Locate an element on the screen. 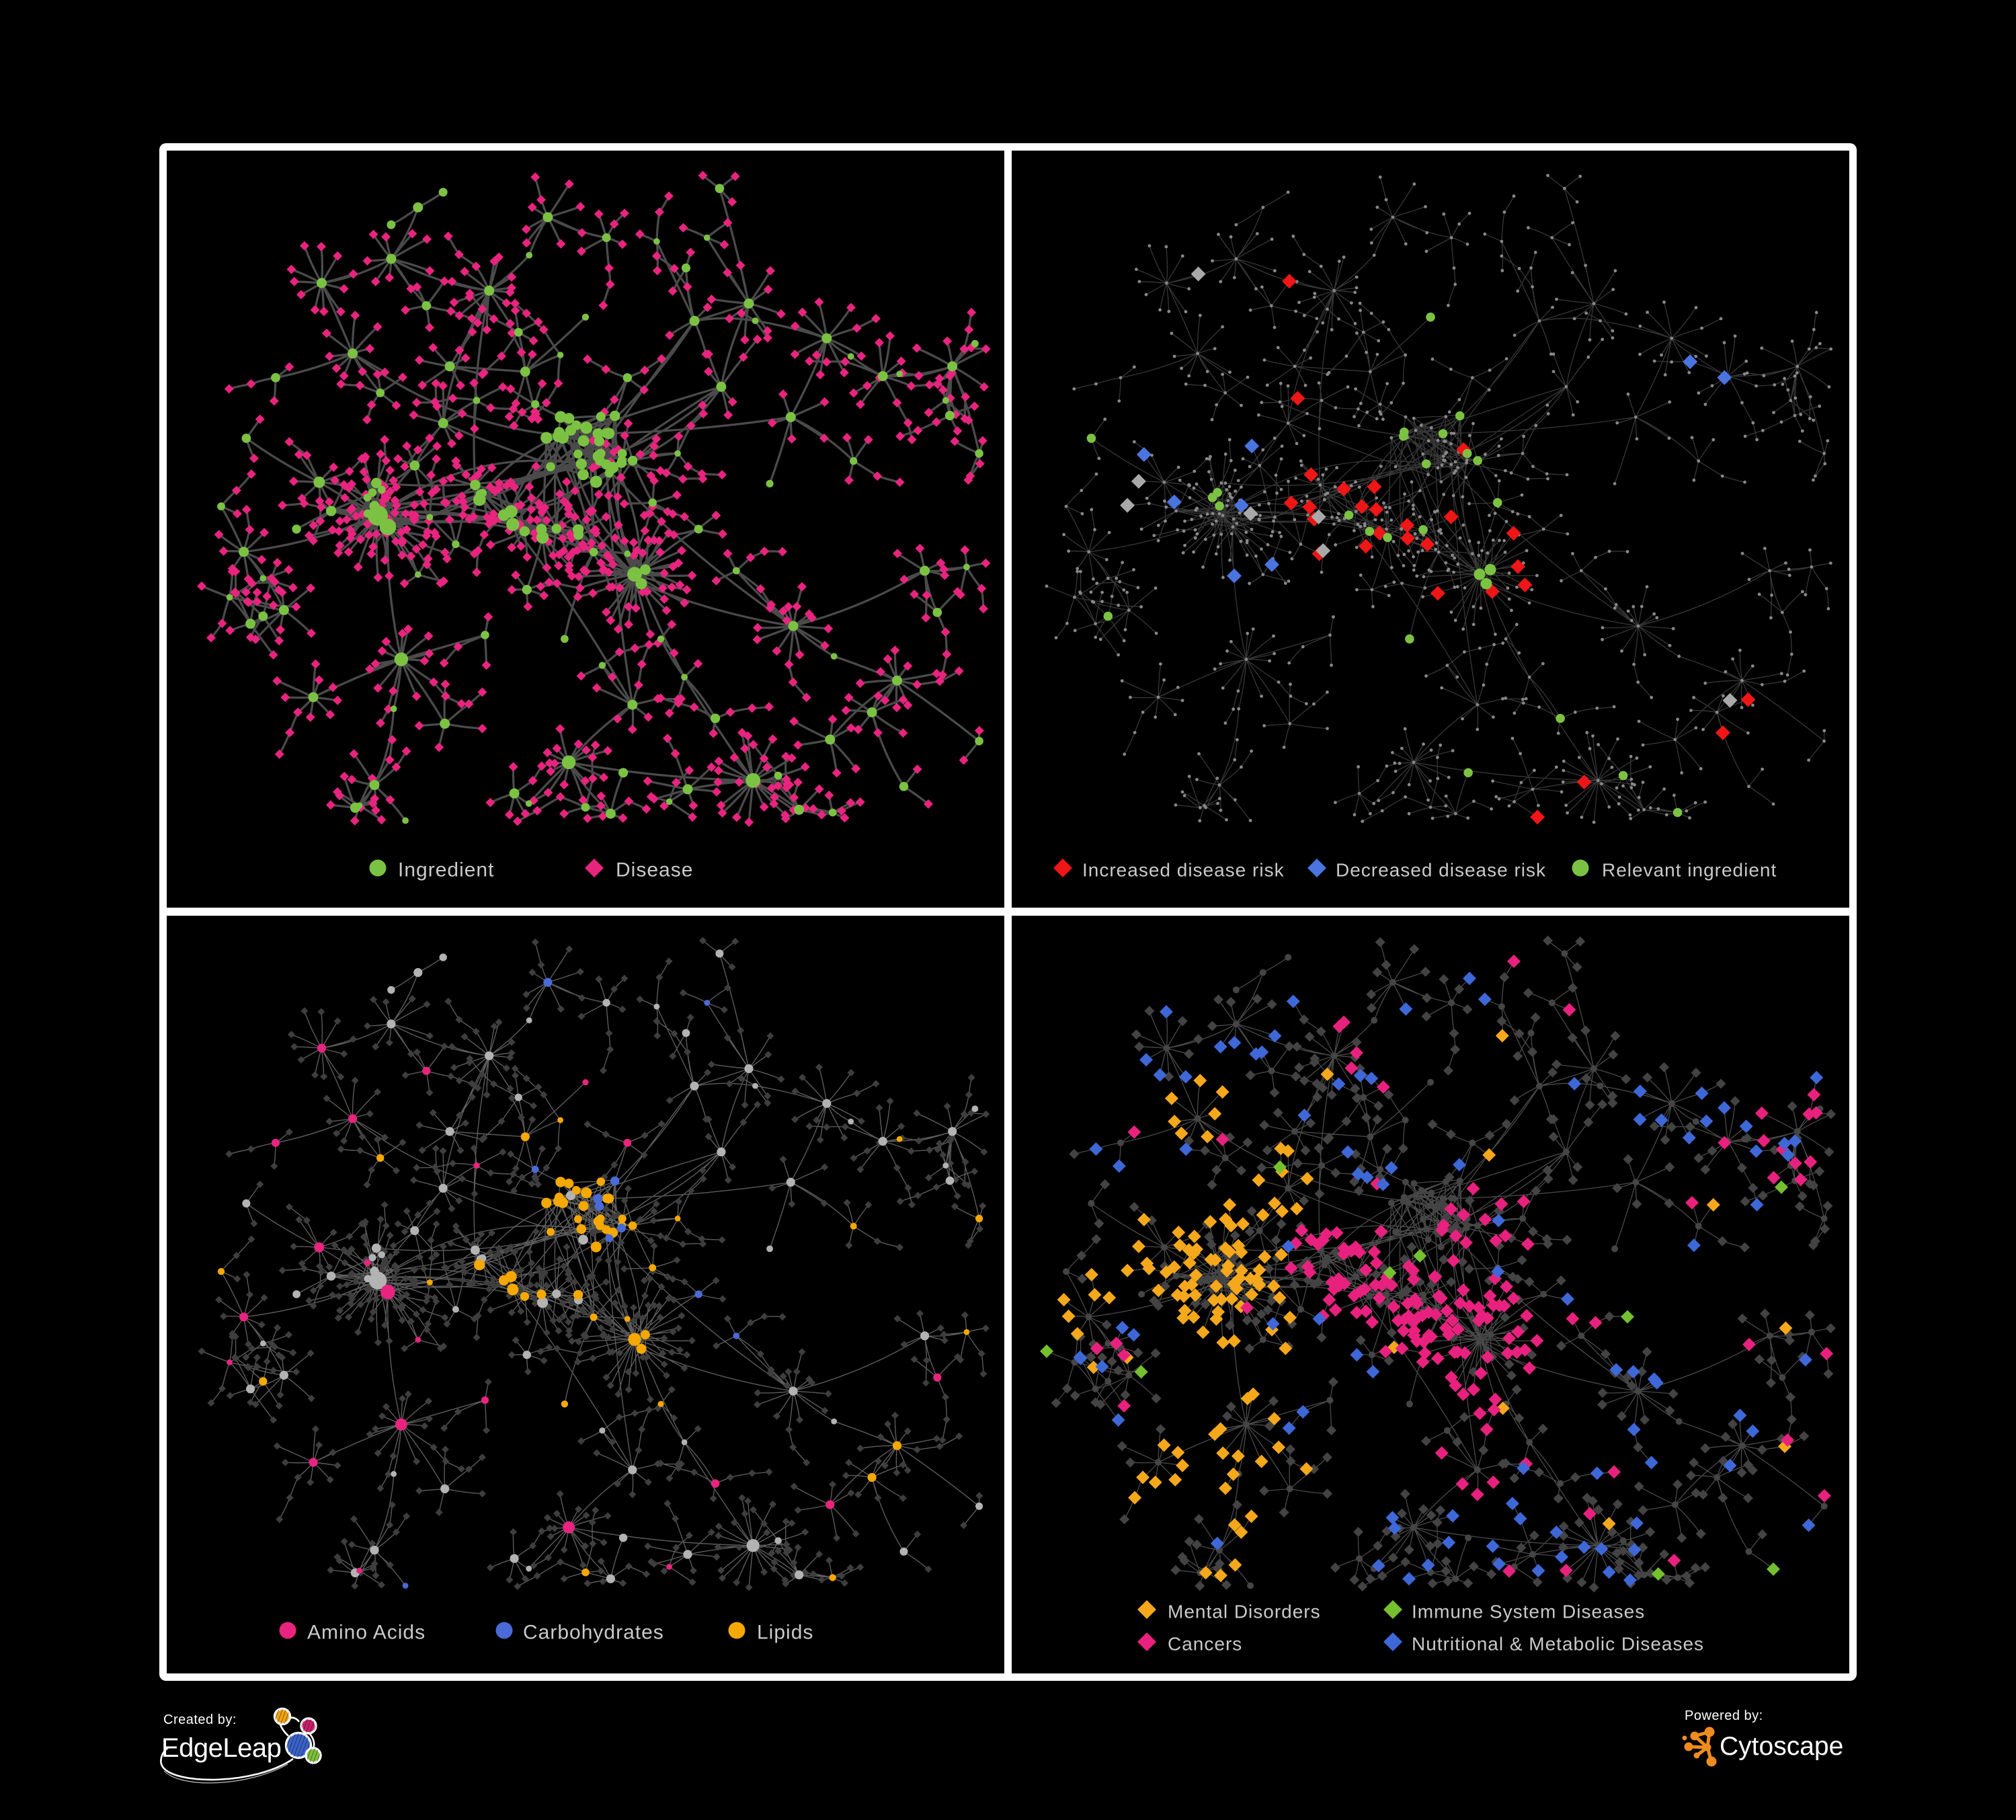 The width and height of the screenshot is (2016, 1820). svg-text: Decreased disease risk is located at coordinates (1441, 870).